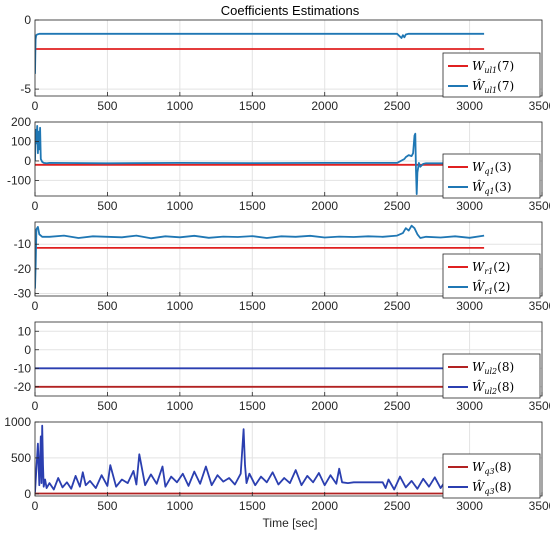  Describe the element at coordinates (491, 268) in the screenshot. I see `legend-entry-label: Wr1(2)` at that location.